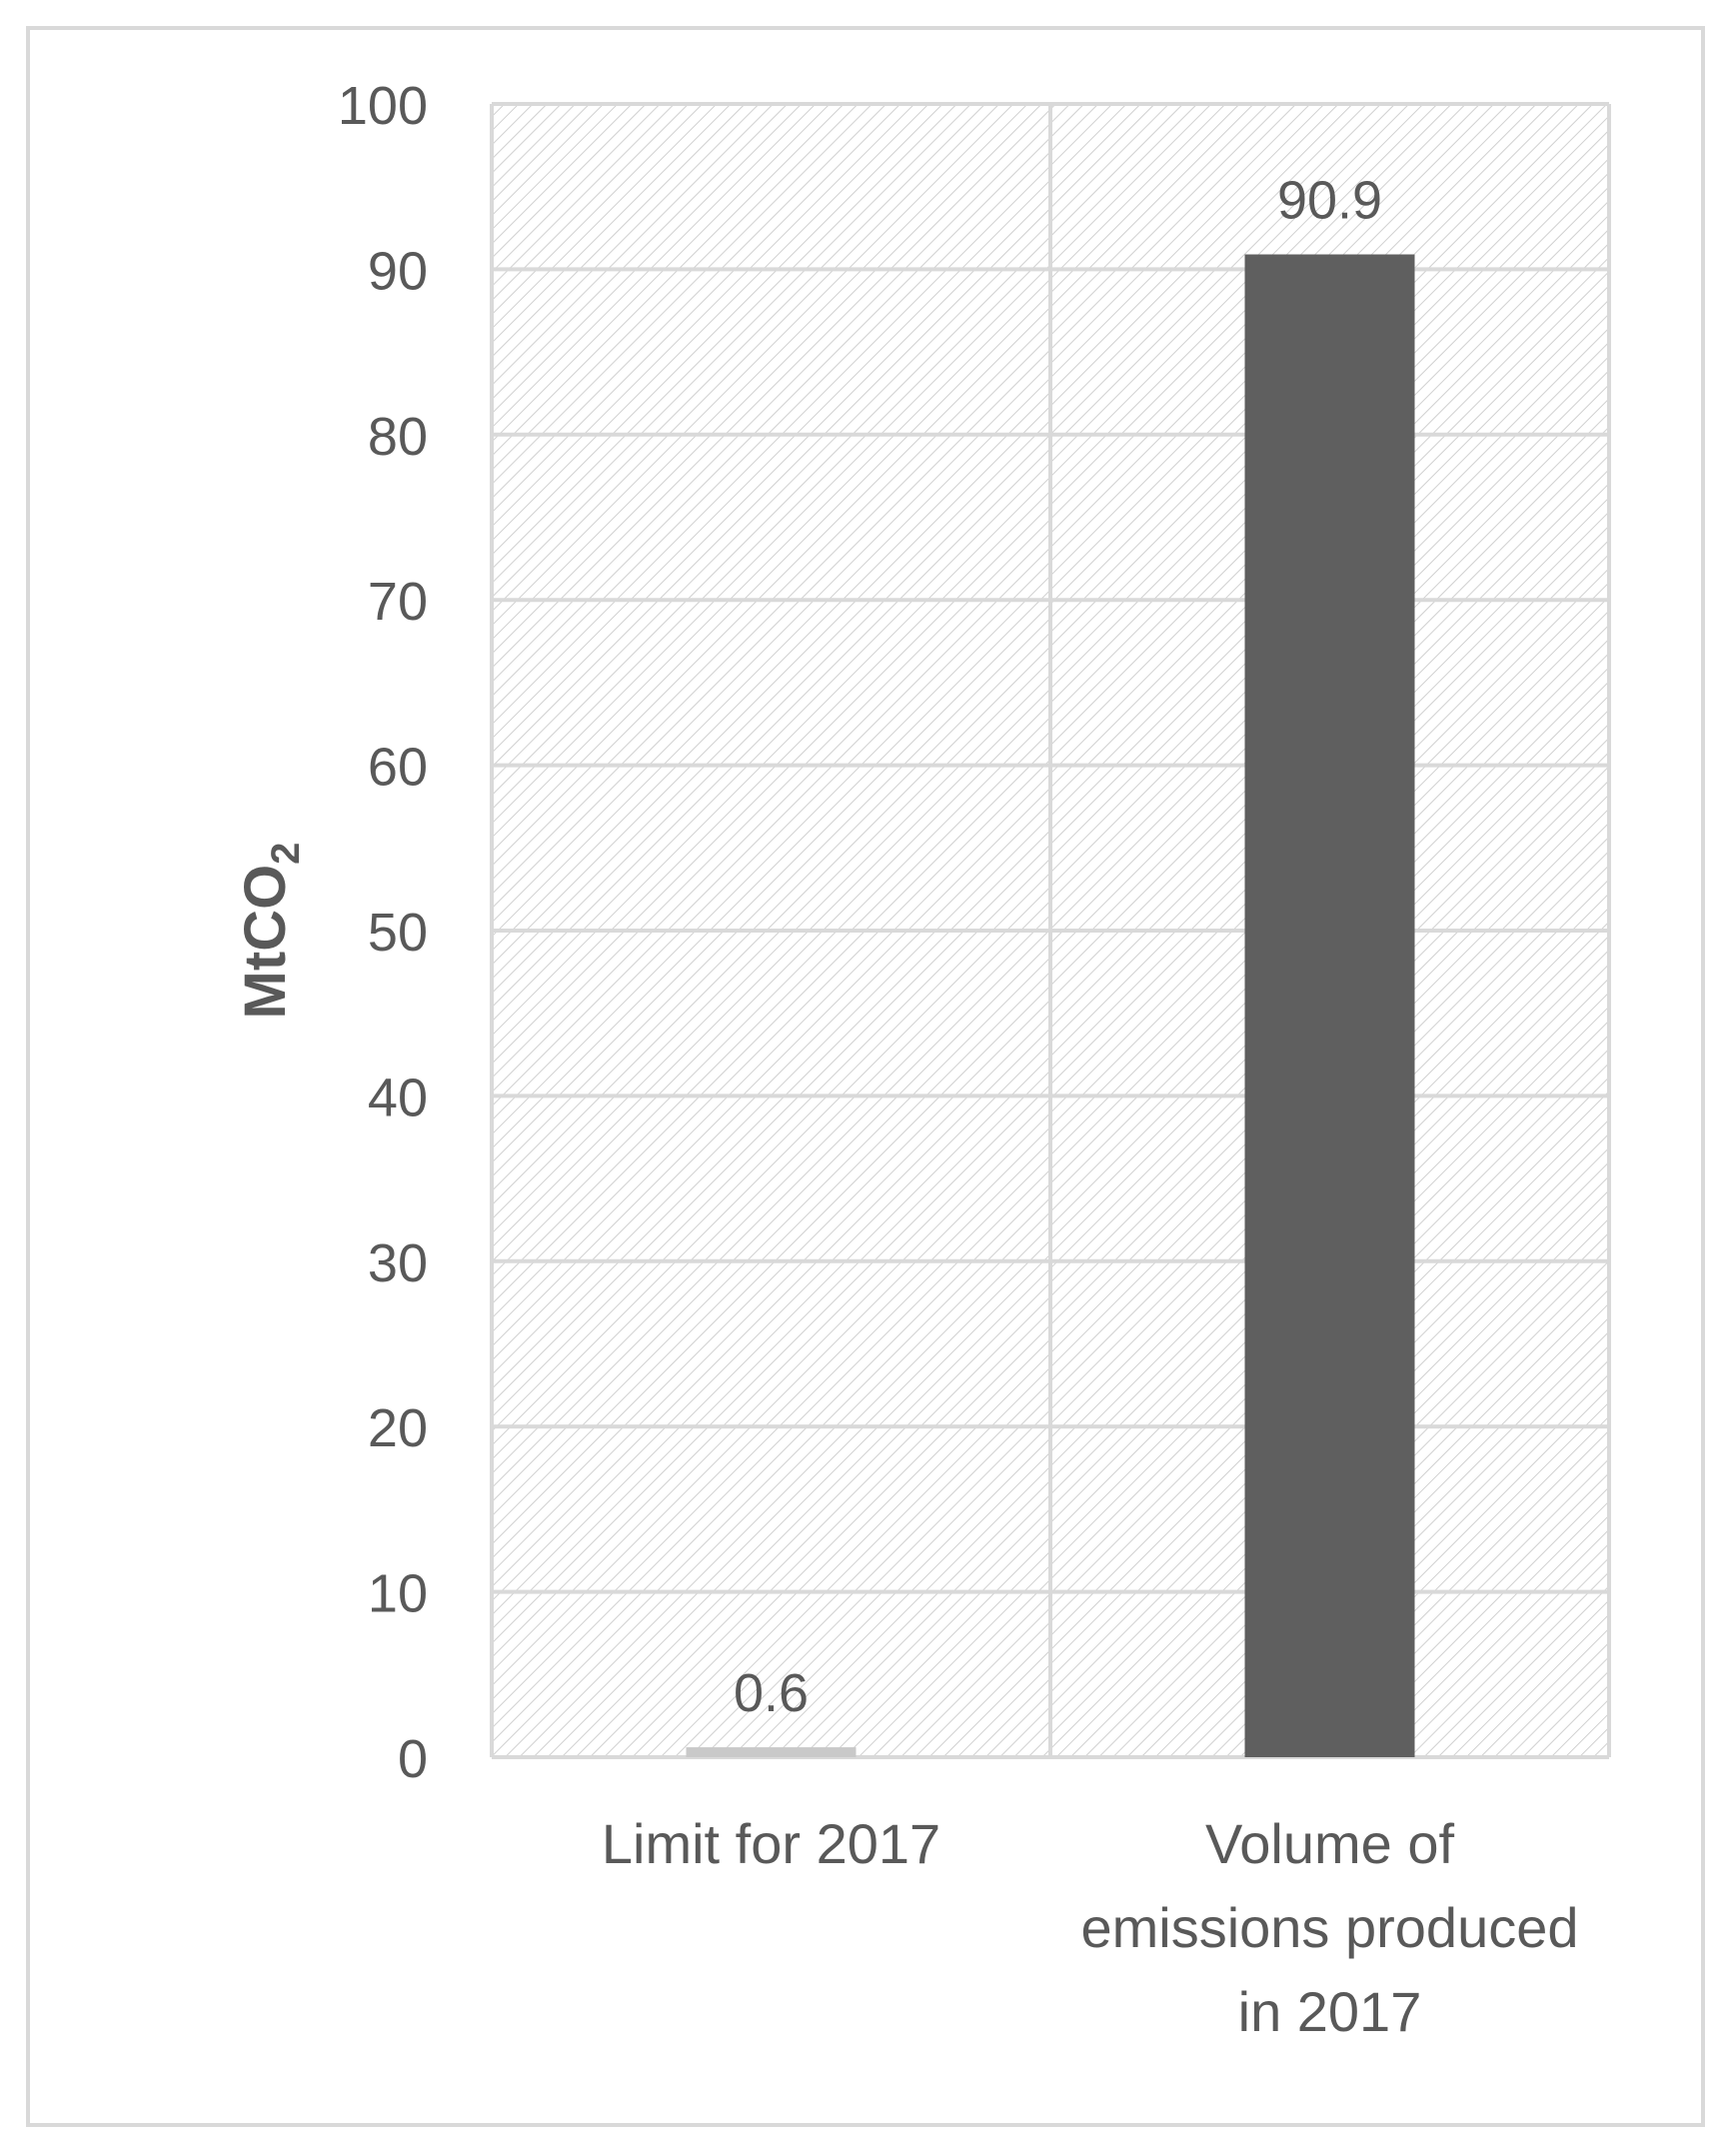  I want to click on y-axis-tick-labels: 0 10 20 30 40 50 60 70 80 90 100, so click(383, 932).